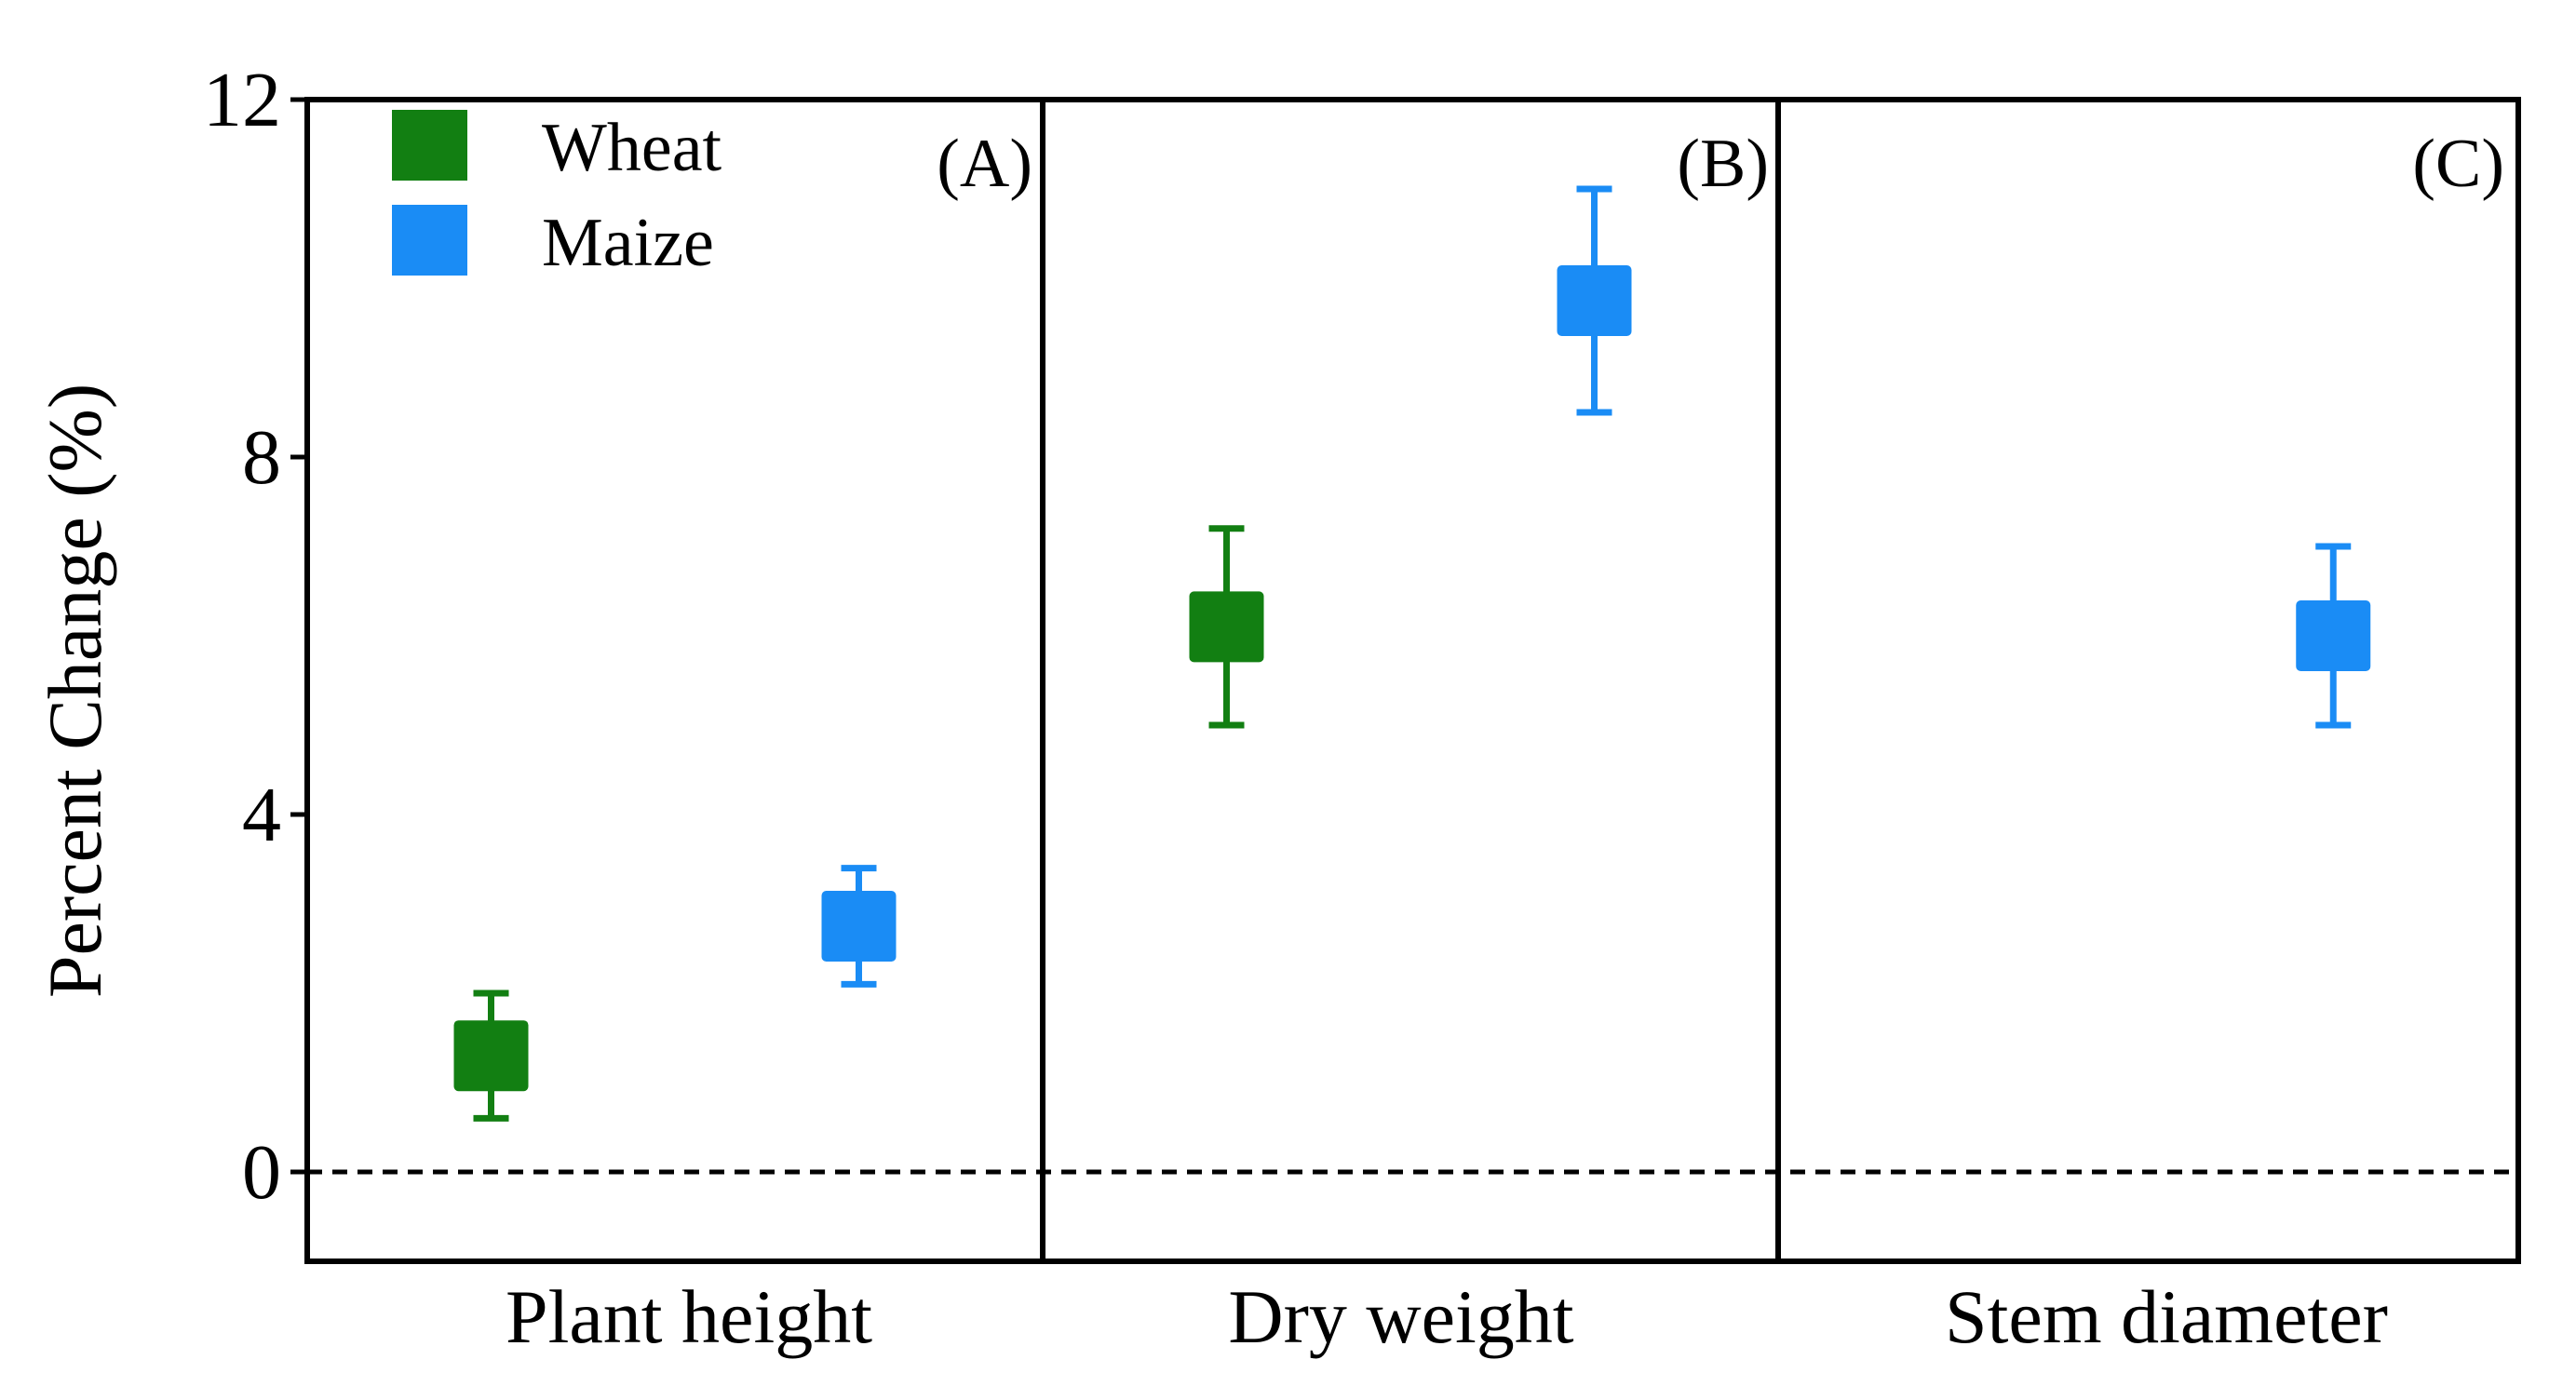 The image size is (2576, 1373). I want to click on legend-swatch-maize, so click(429, 240).